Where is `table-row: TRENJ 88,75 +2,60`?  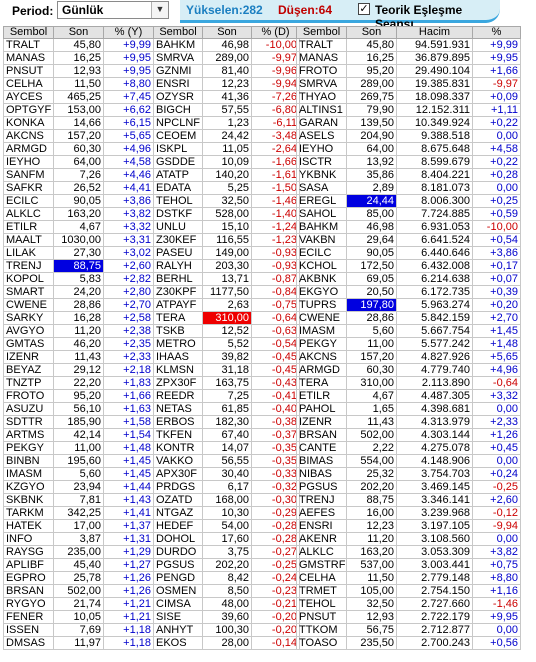
table-row: TRENJ 88,75 +2,60 is located at coordinates (78, 266).